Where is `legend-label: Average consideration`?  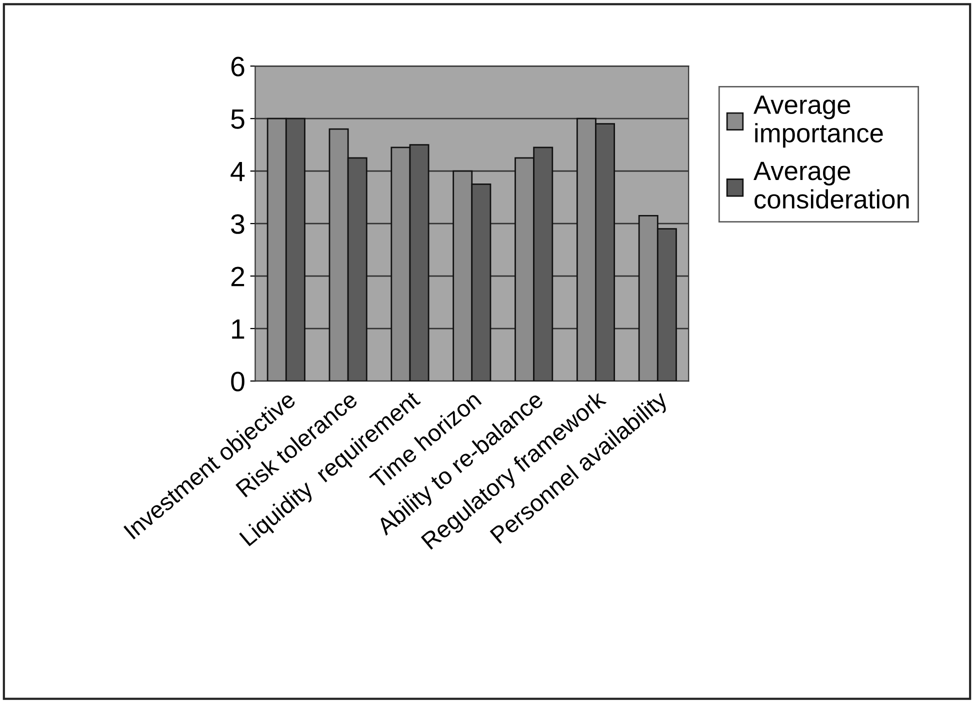 legend-label: Average consideration is located at coordinates (831, 185).